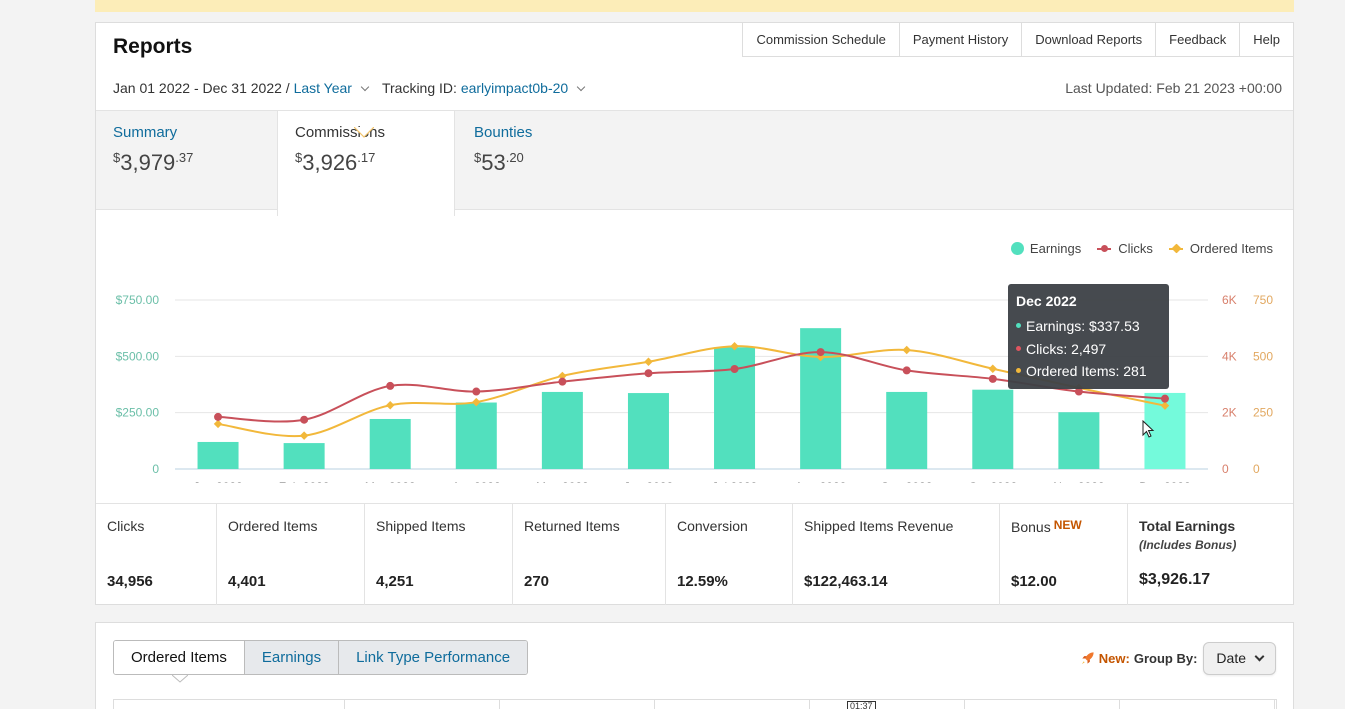  I want to click on new-label: New:, so click(1114, 658).